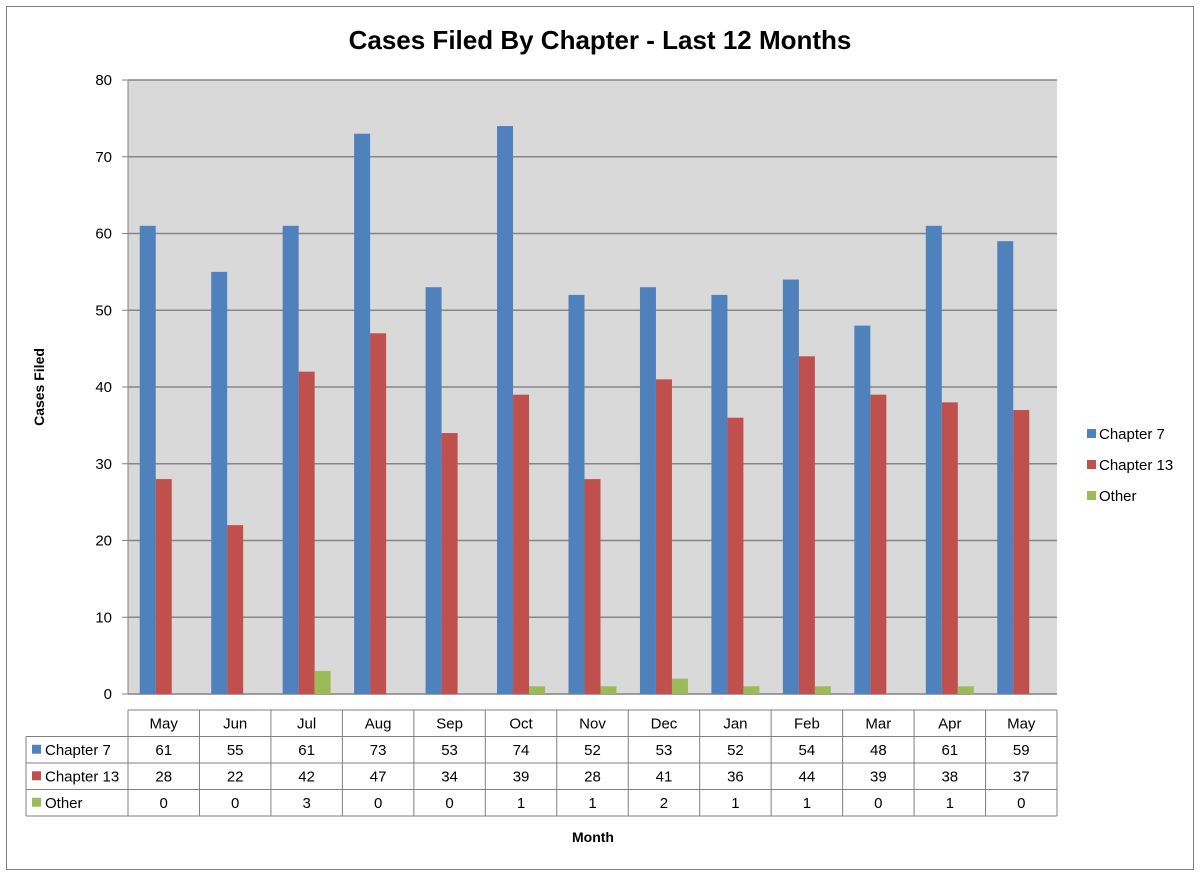 The width and height of the screenshot is (1200, 881). What do you see at coordinates (949, 776) in the screenshot?
I see `table-cell: 38` at bounding box center [949, 776].